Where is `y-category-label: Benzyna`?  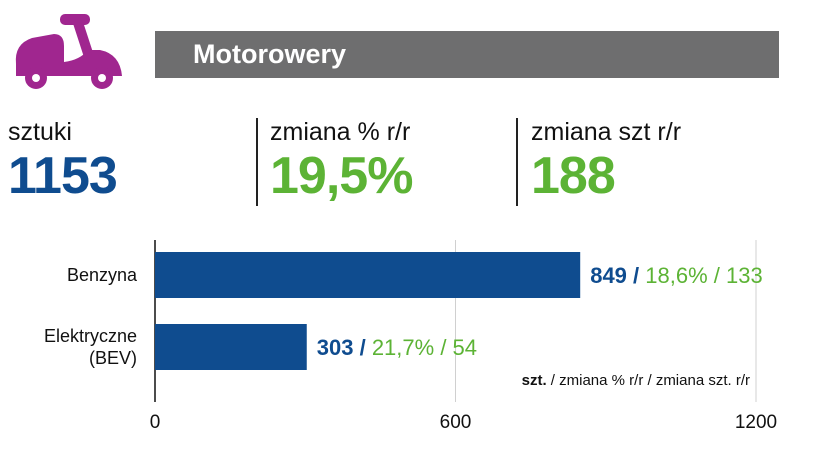
y-category-label: Benzyna is located at coordinates (102, 275).